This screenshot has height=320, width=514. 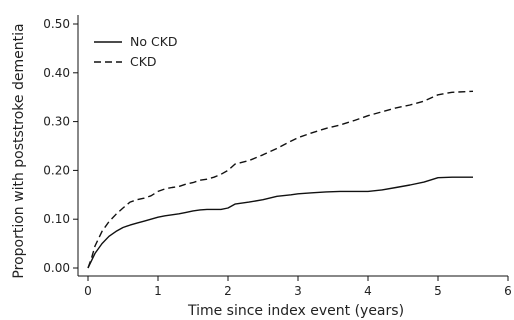 I want to click on legend-label-no-ckd: No CKD, so click(x=154, y=41).